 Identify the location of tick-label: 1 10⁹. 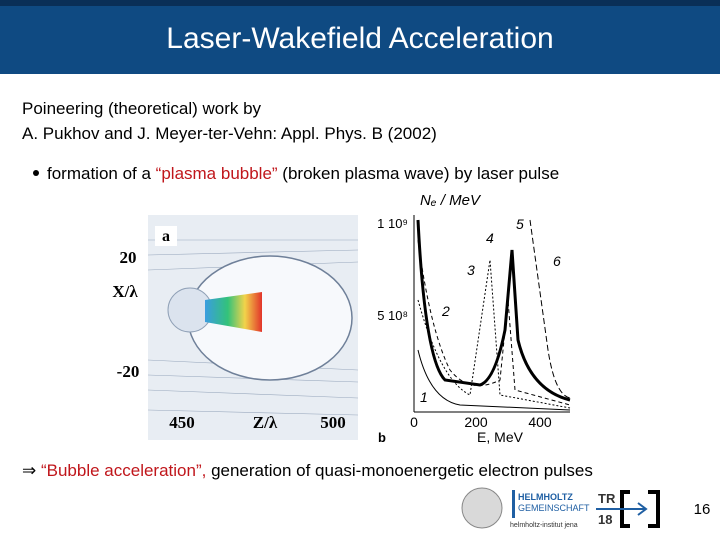
(392, 223).